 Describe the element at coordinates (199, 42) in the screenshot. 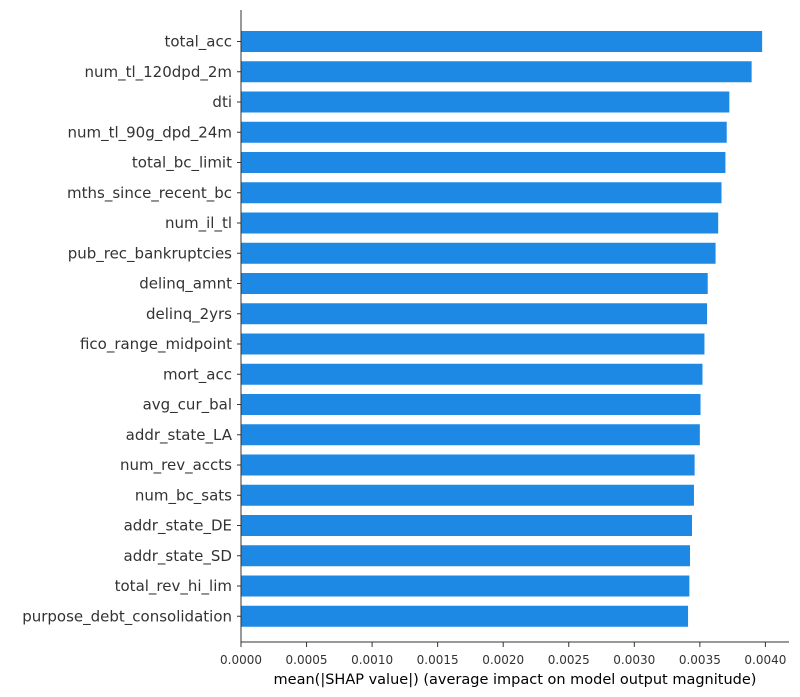

I see `y-label-total_acc: total_acc` at that location.